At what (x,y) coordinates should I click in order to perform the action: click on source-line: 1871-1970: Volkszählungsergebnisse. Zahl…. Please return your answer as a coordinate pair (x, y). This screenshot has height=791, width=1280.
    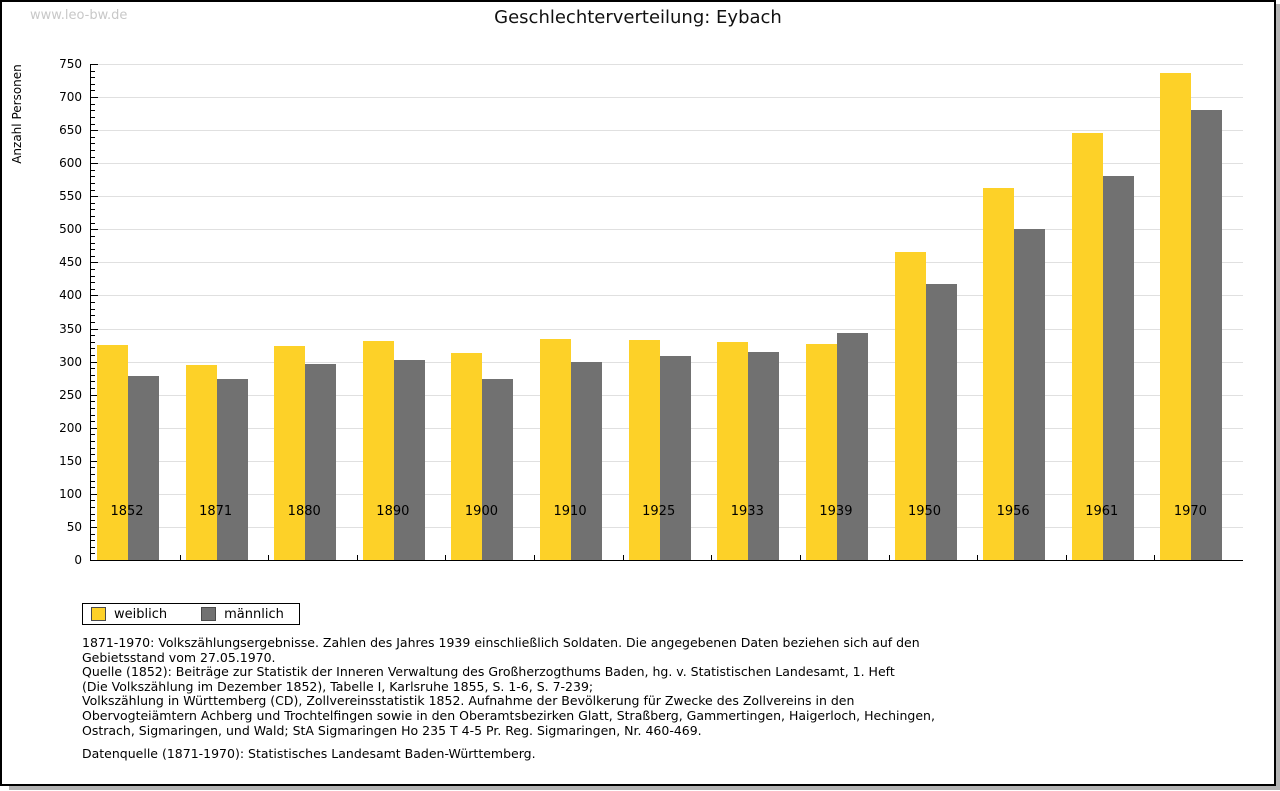
    Looking at the image, I should click on (501, 642).